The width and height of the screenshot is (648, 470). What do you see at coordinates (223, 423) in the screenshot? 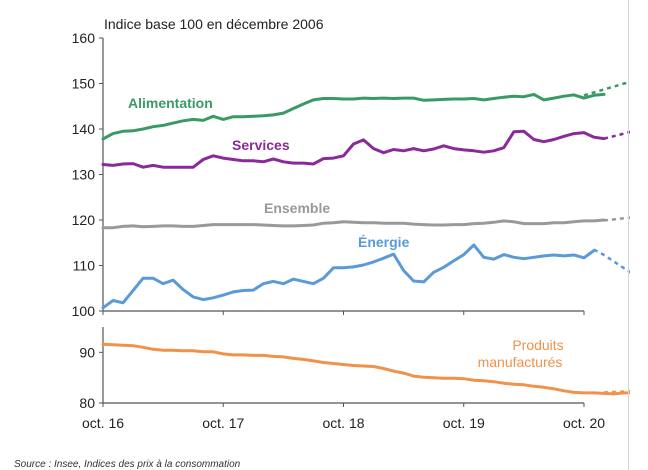
I see `x-tick-label: oct. 17` at bounding box center [223, 423].